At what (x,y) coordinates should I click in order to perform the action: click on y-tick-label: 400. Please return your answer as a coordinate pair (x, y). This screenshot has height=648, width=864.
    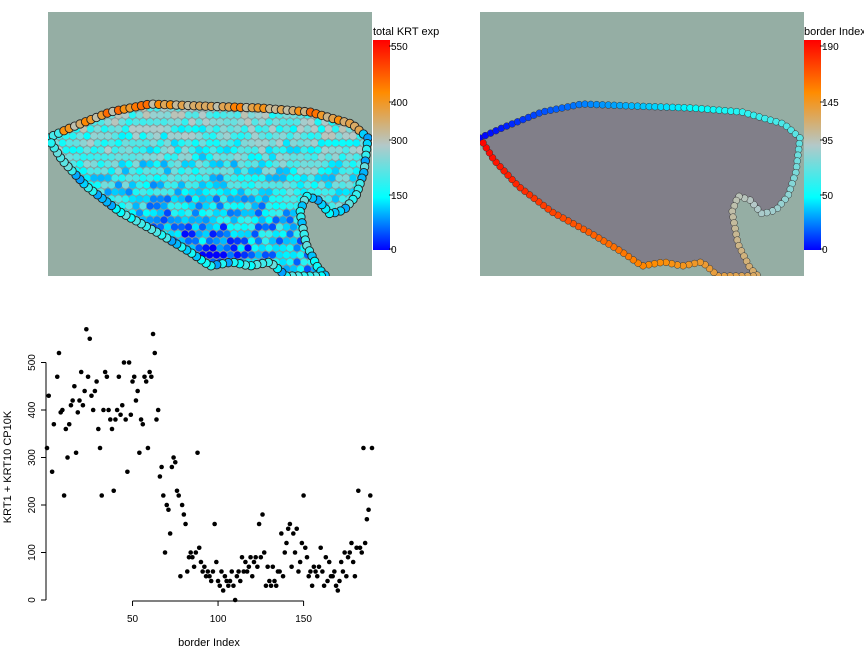
    Looking at the image, I should click on (32, 409).